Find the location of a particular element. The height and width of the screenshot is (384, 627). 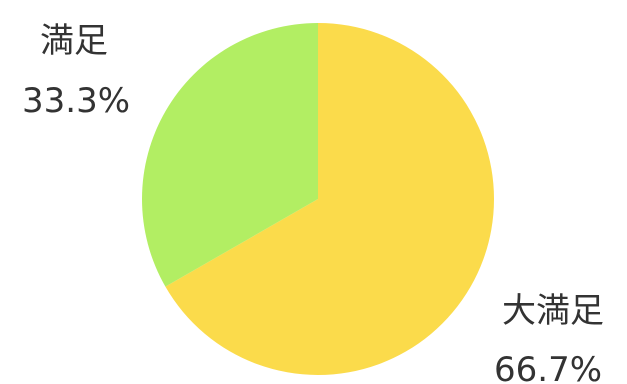

slice-label-satisfied-name: 満足 is located at coordinates (74, 41).